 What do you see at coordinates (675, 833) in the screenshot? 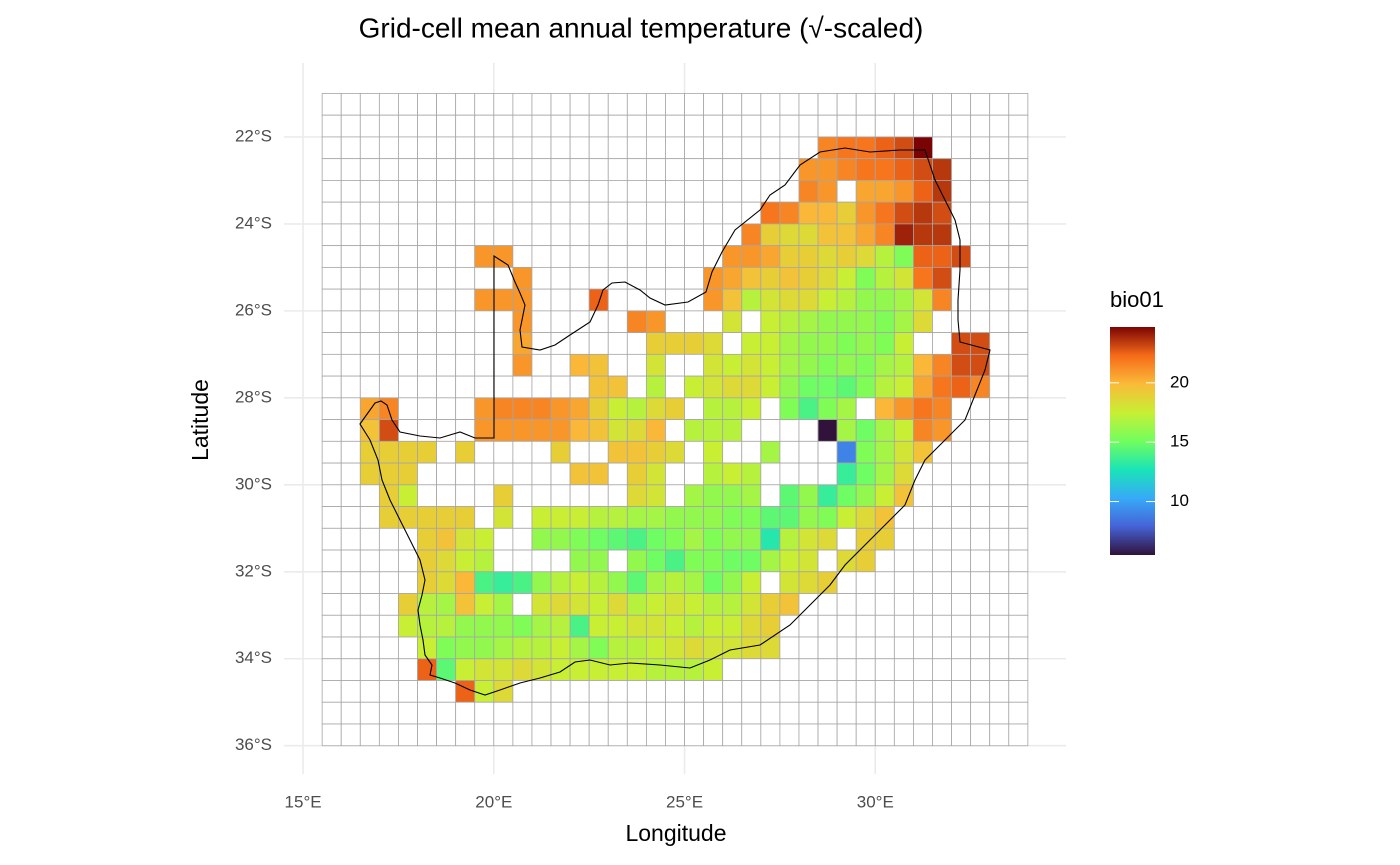
I see `x-axis-label: Longitude` at bounding box center [675, 833].